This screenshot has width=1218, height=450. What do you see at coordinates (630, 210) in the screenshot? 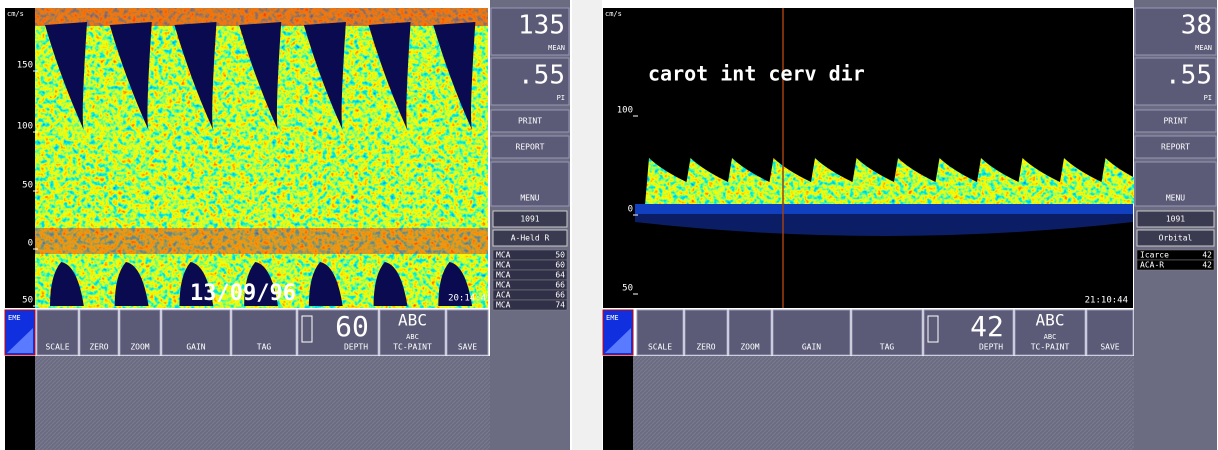
I see `y-tick-label: 0` at bounding box center [630, 210].